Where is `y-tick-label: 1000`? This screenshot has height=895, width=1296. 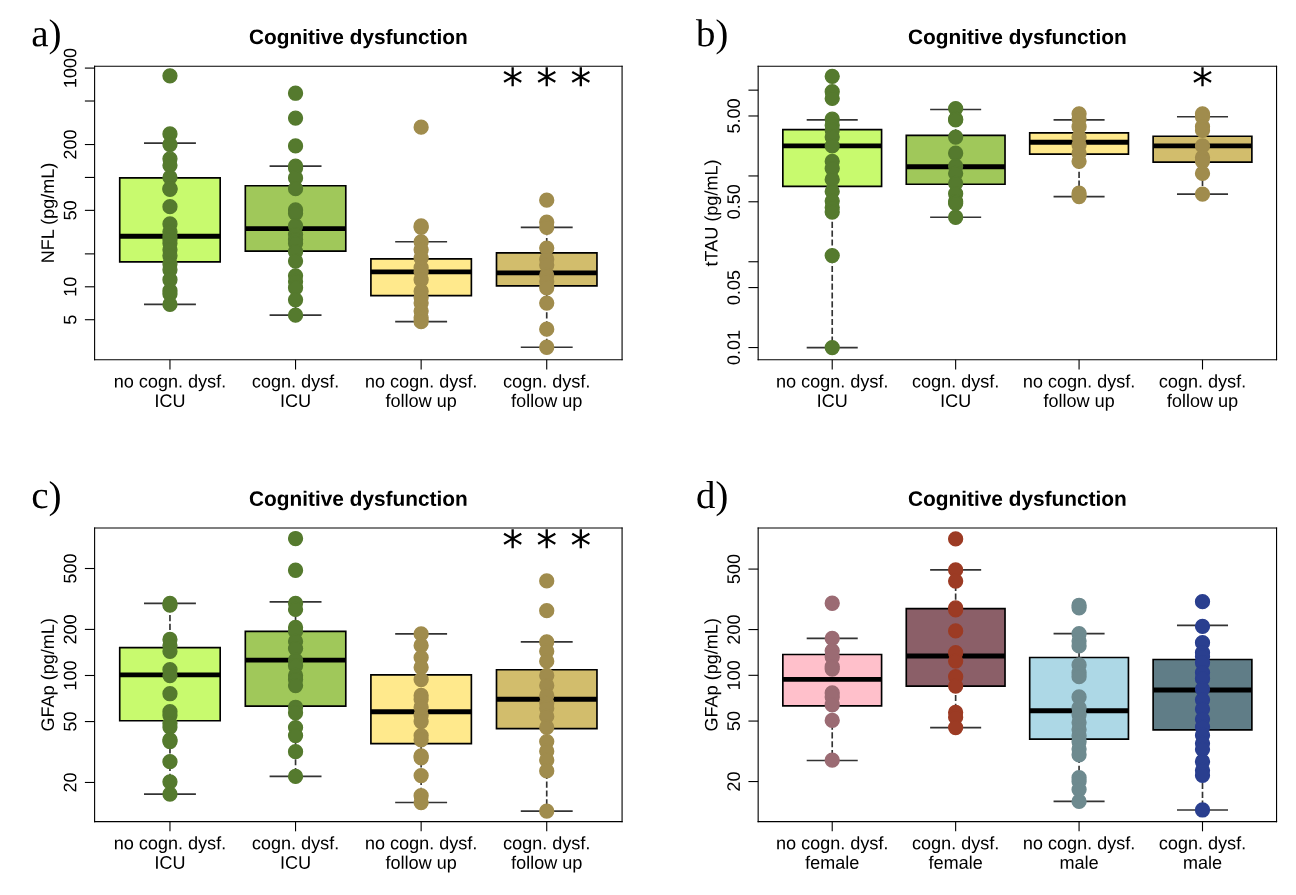 y-tick-label: 1000 is located at coordinates (70, 67).